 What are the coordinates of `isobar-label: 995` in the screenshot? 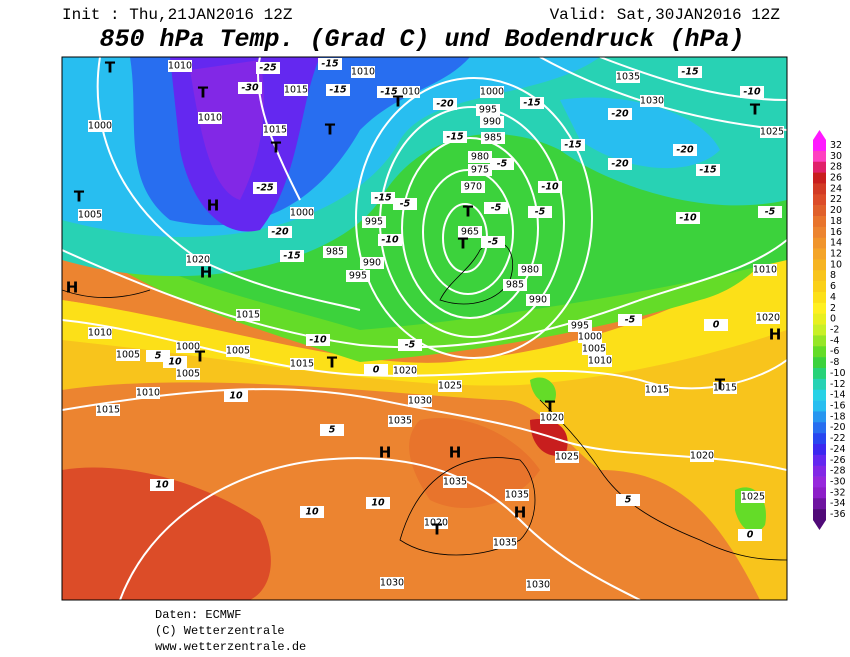 It's located at (488, 110).